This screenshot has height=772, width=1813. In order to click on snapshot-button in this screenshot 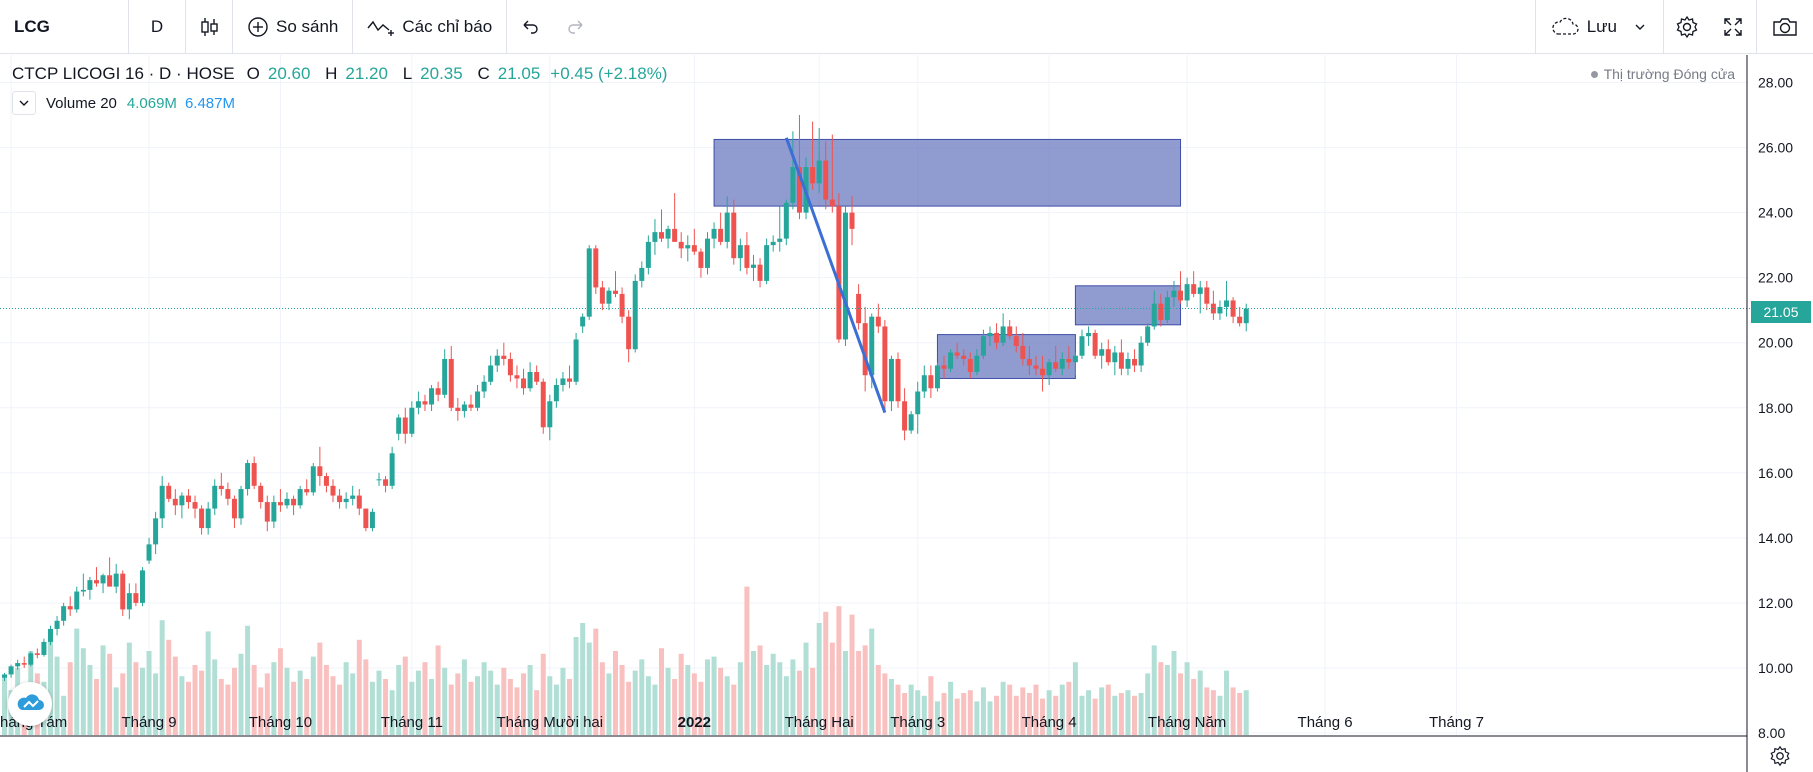, I will do `click(1785, 27)`.